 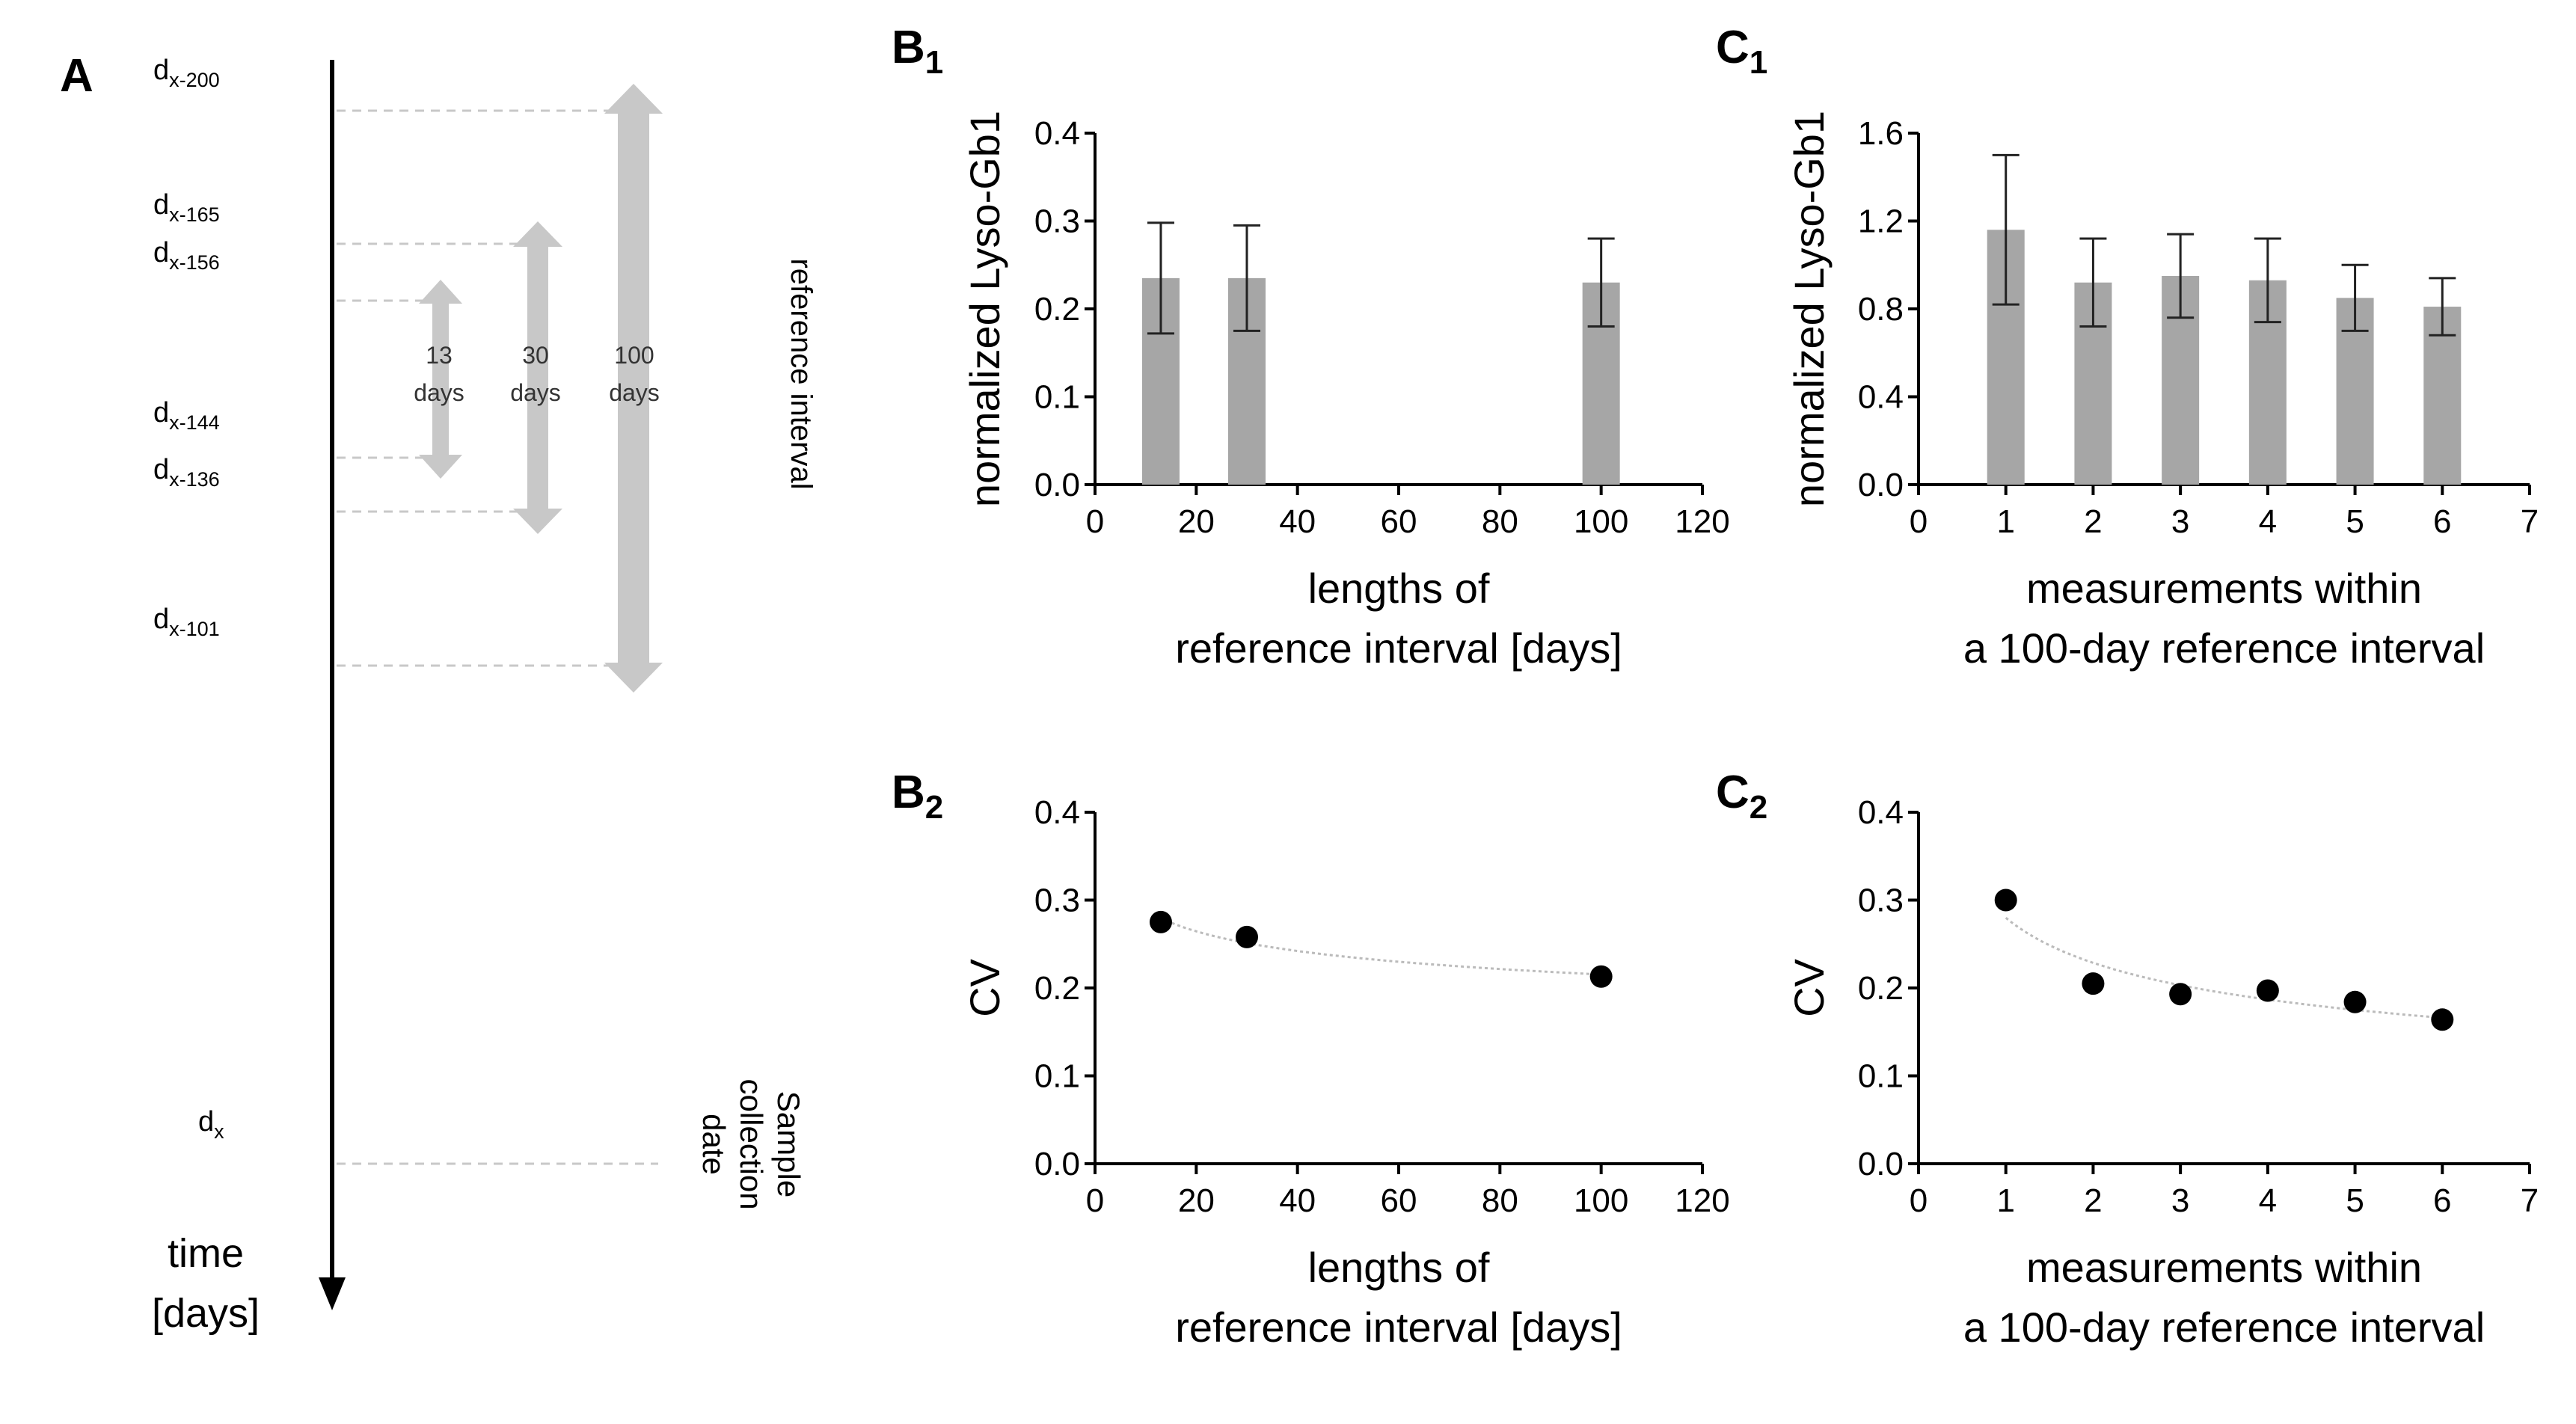 What do you see at coordinates (439, 355) in the screenshot?
I see `interval-13-number: 13` at bounding box center [439, 355].